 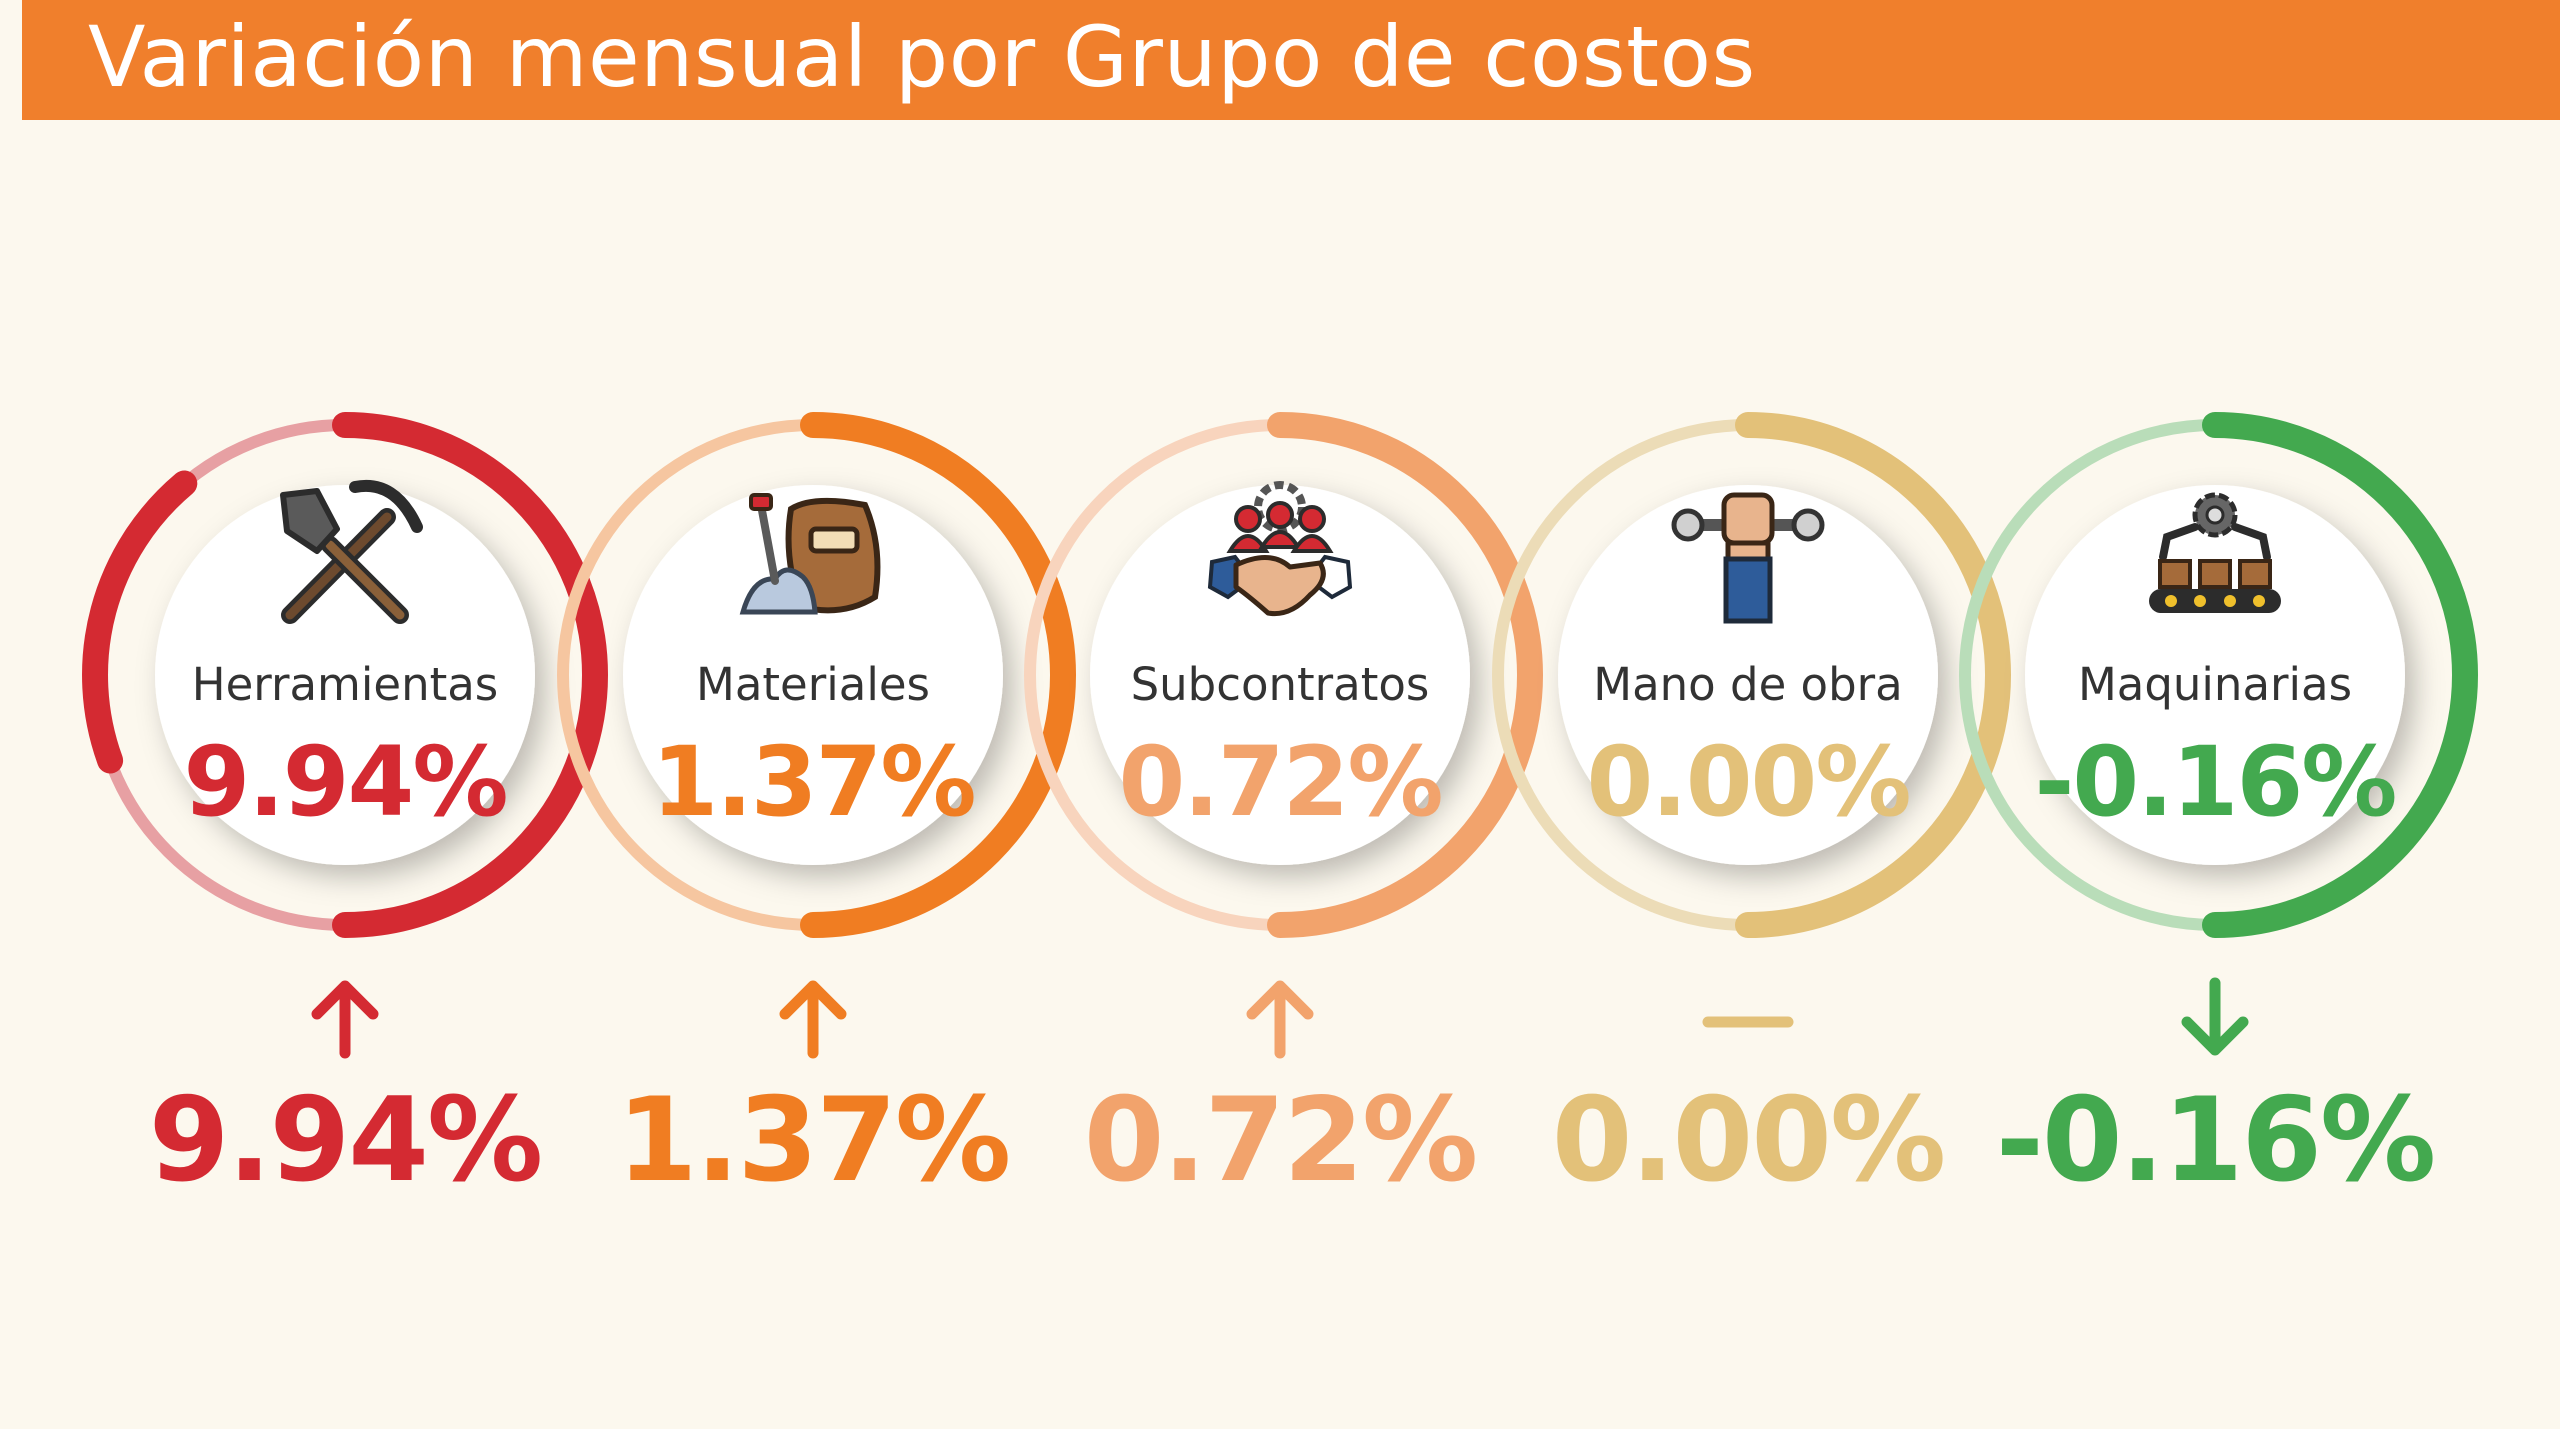 I want to click on handshake-team-icon, so click(x=1280, y=549).